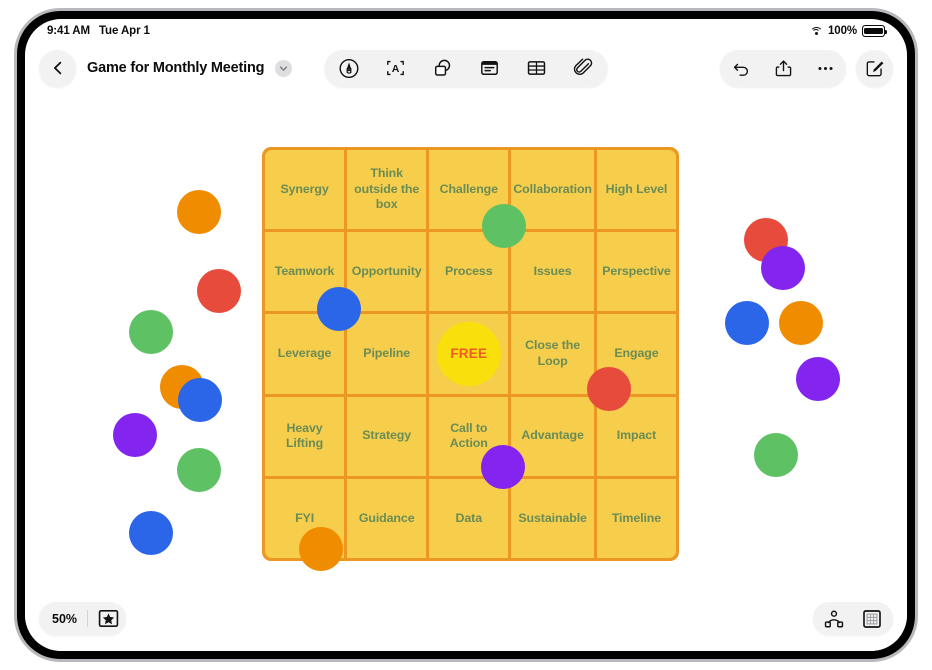 This screenshot has width=932, height=670. I want to click on bingo-cell: Engage, so click(636, 354).